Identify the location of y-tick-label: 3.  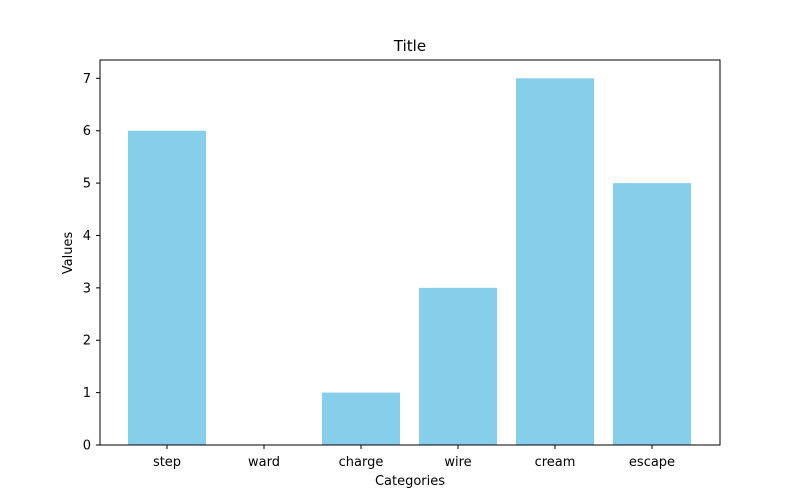
(87, 288).